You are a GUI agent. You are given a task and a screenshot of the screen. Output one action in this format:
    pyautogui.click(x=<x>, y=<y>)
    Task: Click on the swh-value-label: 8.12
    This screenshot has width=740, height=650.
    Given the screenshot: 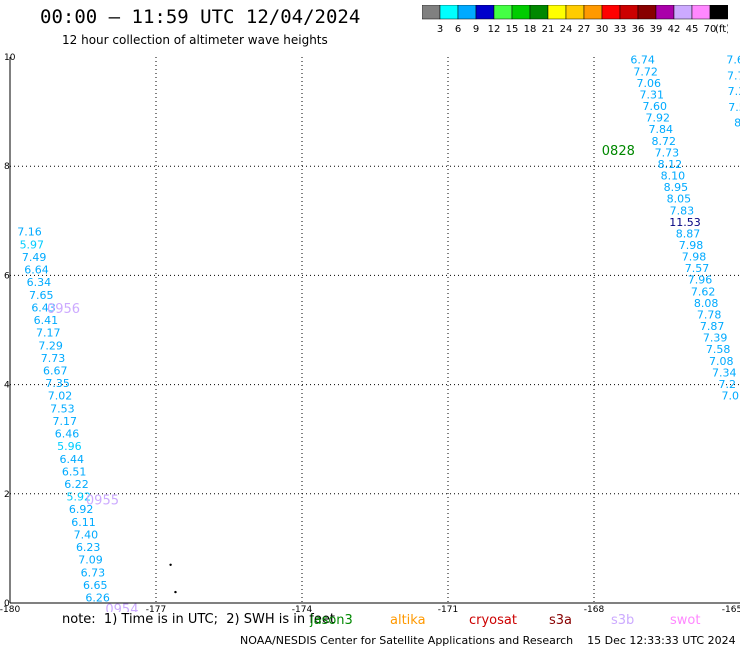 What is the action you would take?
    pyautogui.click(x=670, y=164)
    